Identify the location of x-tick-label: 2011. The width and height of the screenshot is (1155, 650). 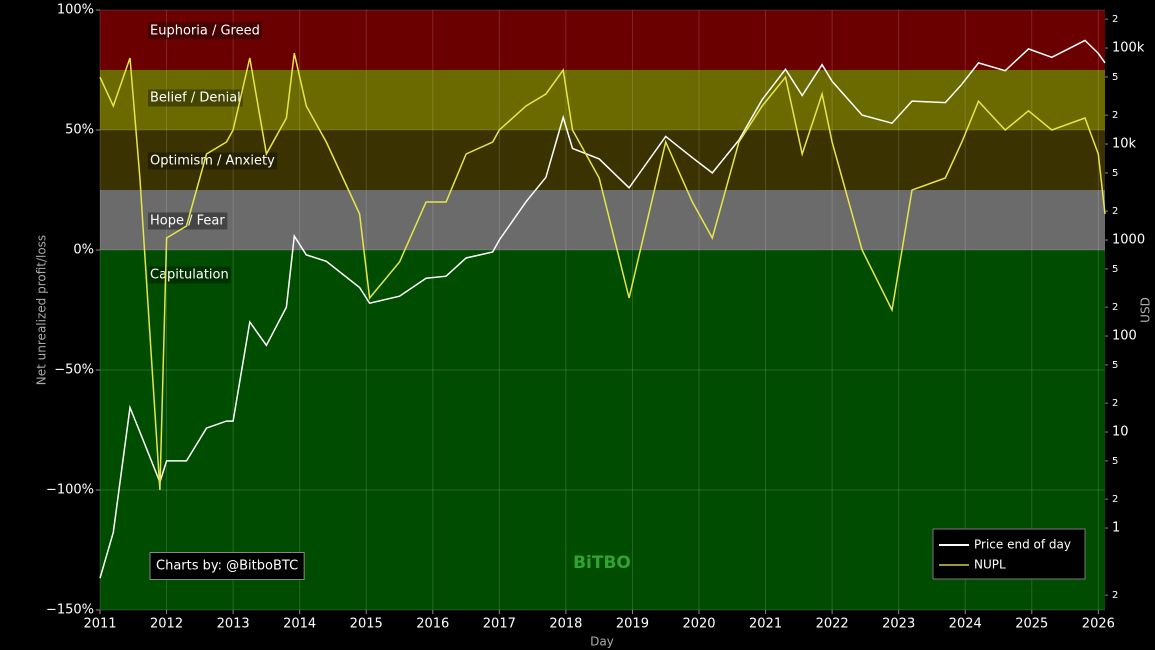
(99, 624).